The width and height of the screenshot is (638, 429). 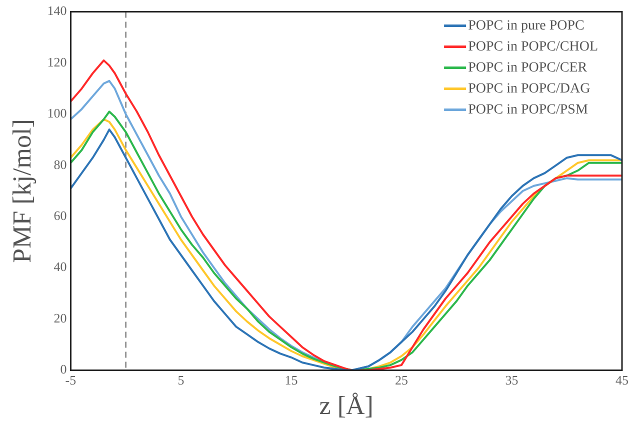 What do you see at coordinates (291, 380) in the screenshot?
I see `x-tick-label: 15` at bounding box center [291, 380].